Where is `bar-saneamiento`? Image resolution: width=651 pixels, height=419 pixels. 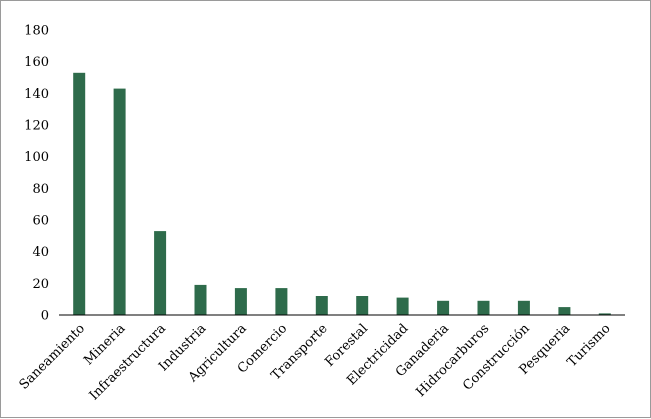 bar-saneamiento is located at coordinates (79, 194).